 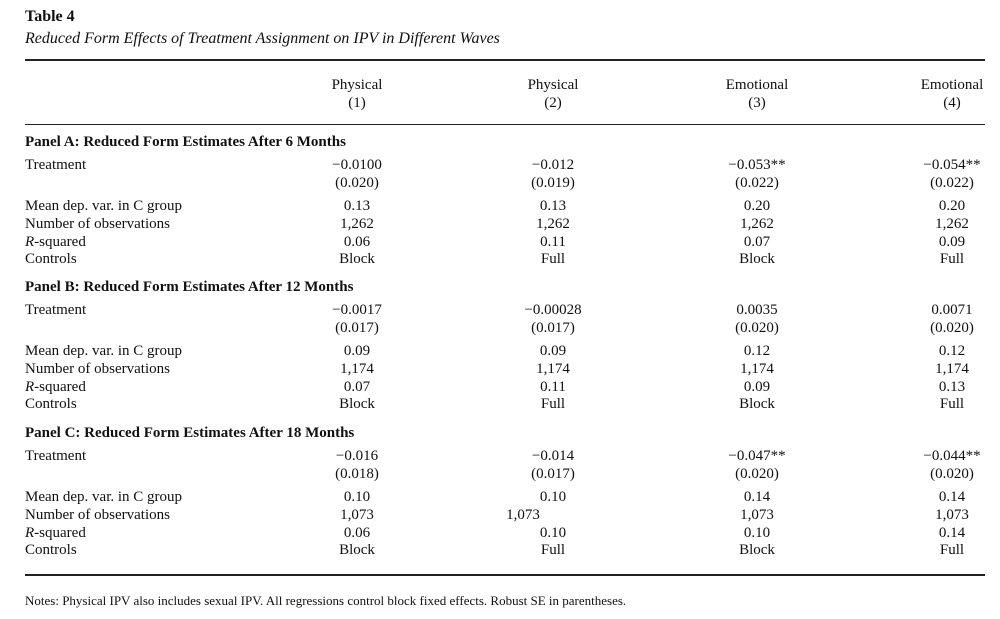 I want to click on table-cell: −0.044**, so click(x=952, y=456).